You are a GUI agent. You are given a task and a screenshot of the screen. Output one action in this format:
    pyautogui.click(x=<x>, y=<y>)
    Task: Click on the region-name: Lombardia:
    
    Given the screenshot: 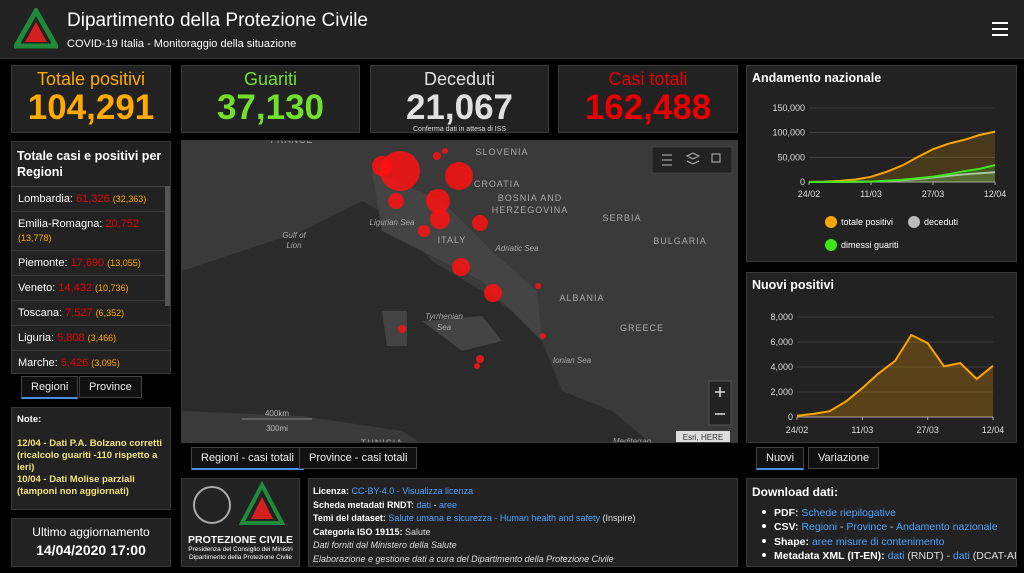 What is the action you would take?
    pyautogui.click(x=46, y=199)
    